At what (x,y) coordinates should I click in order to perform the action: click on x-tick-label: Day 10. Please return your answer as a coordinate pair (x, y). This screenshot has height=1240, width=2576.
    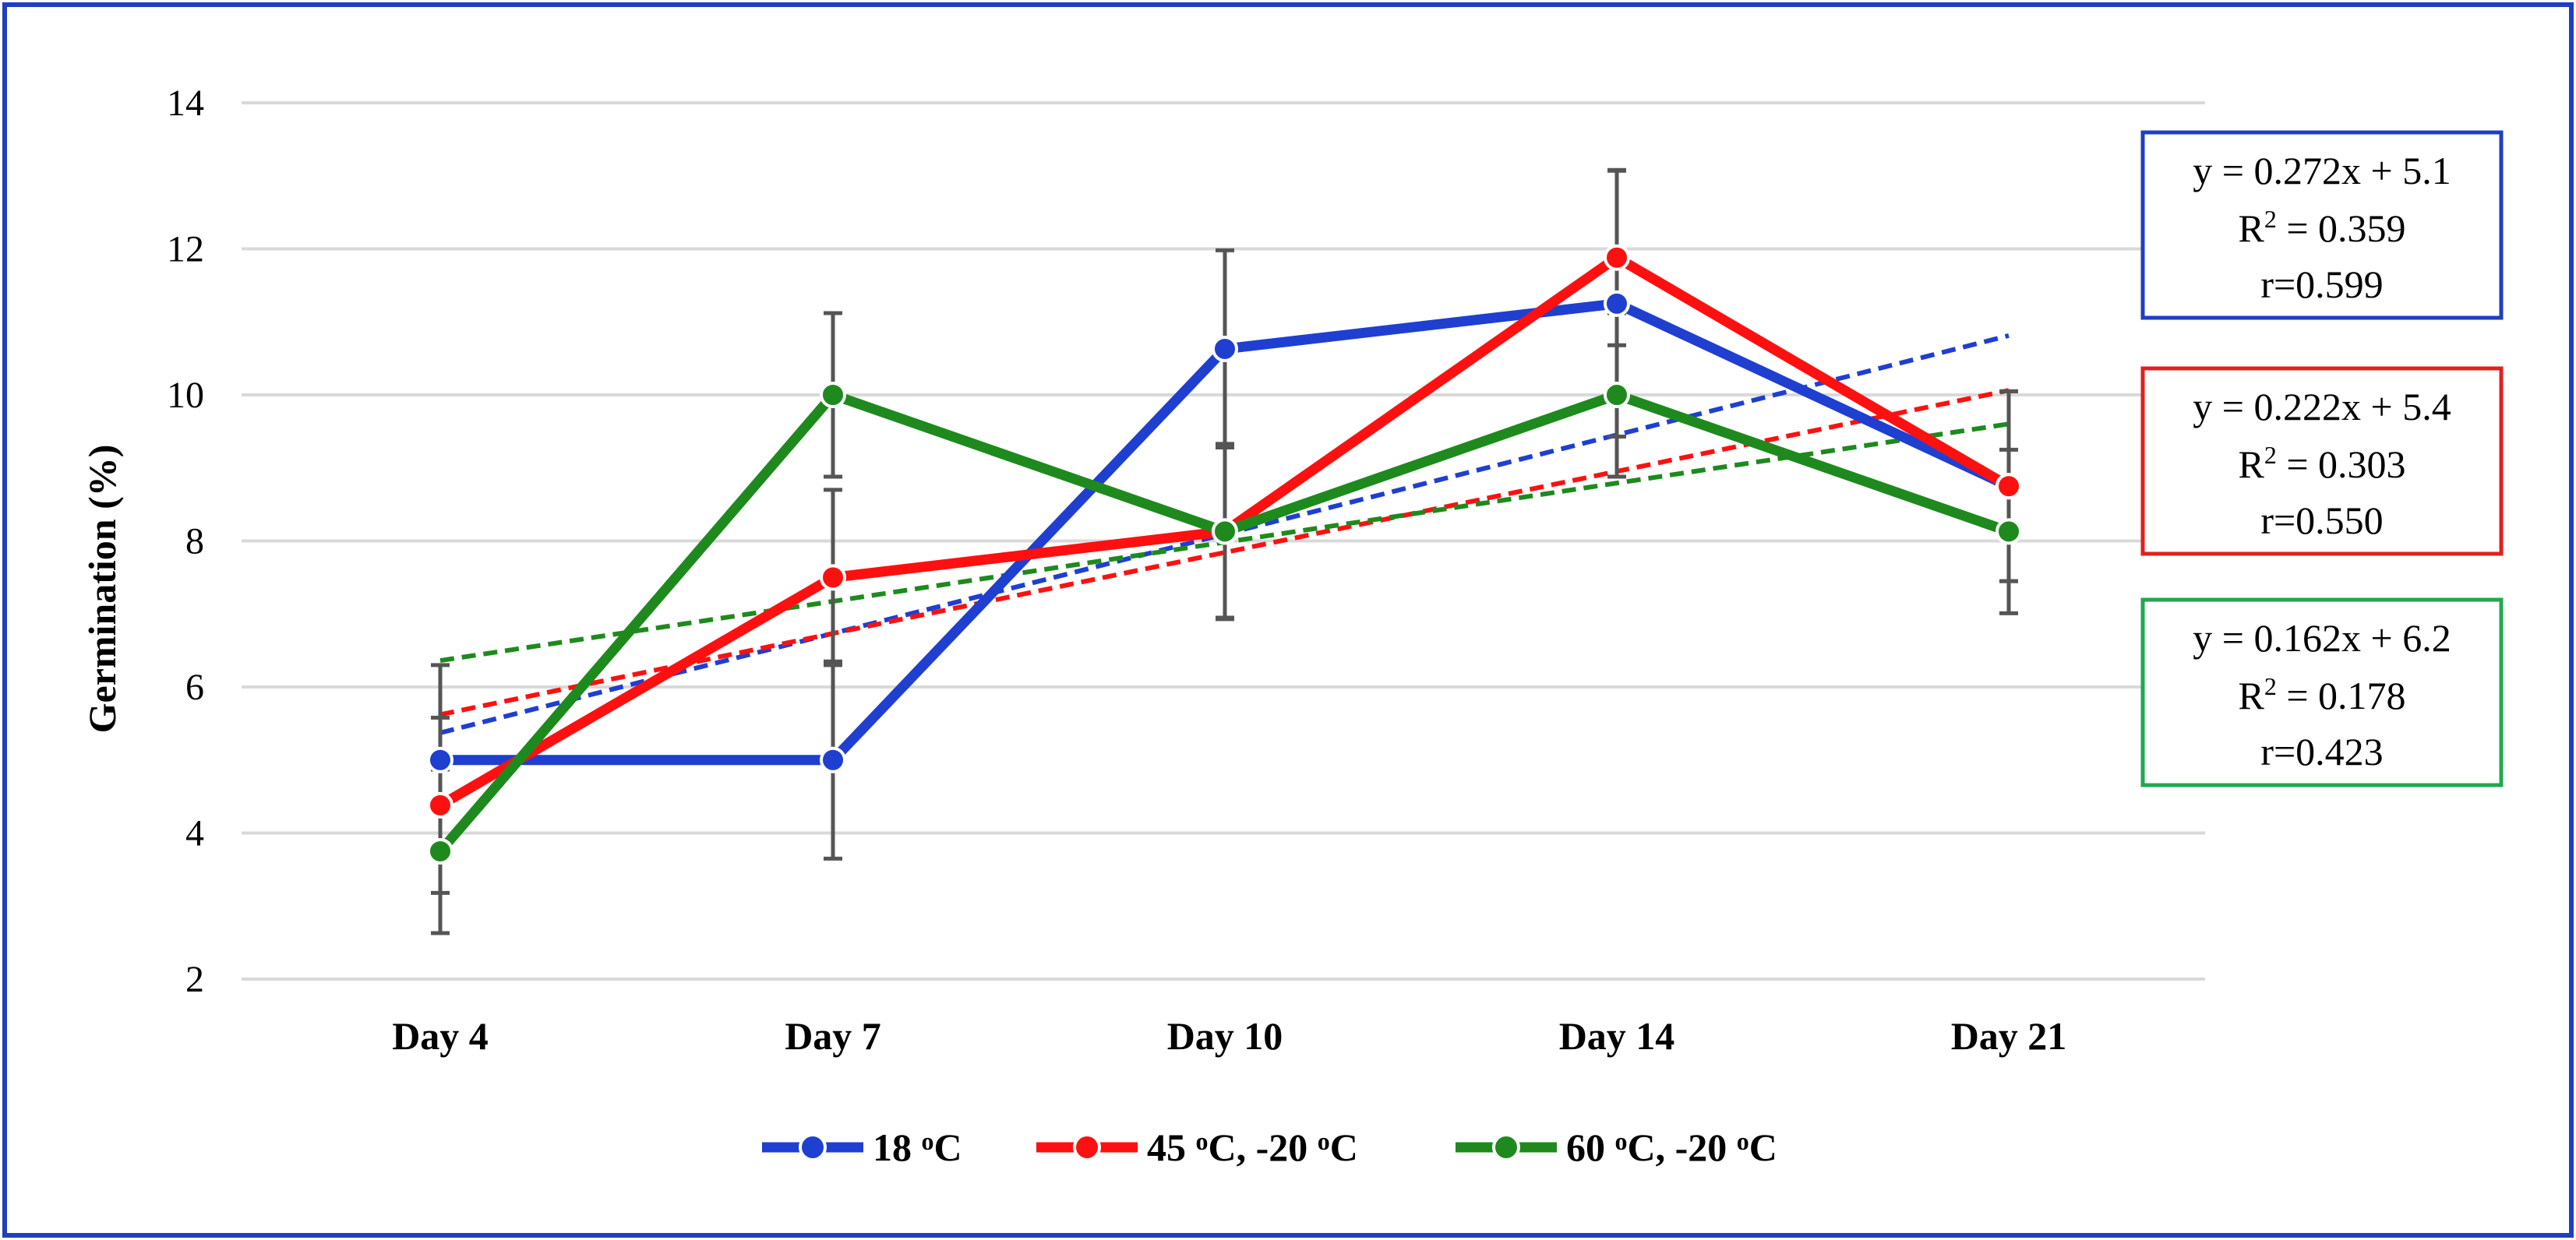
    Looking at the image, I should click on (1225, 1036).